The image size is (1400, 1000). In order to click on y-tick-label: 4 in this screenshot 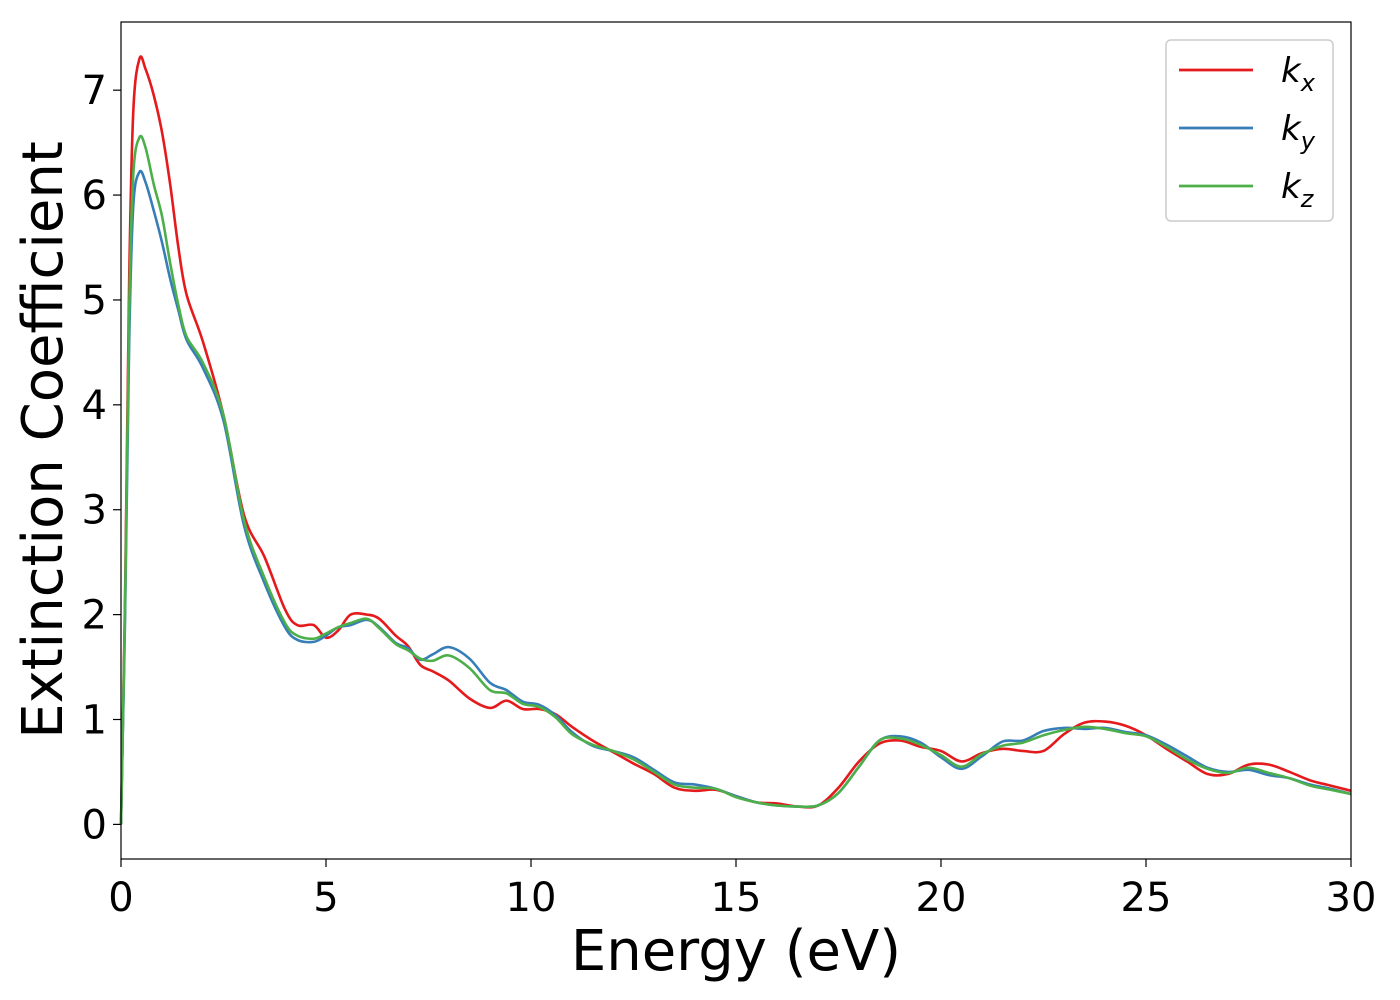, I will do `click(94, 406)`.